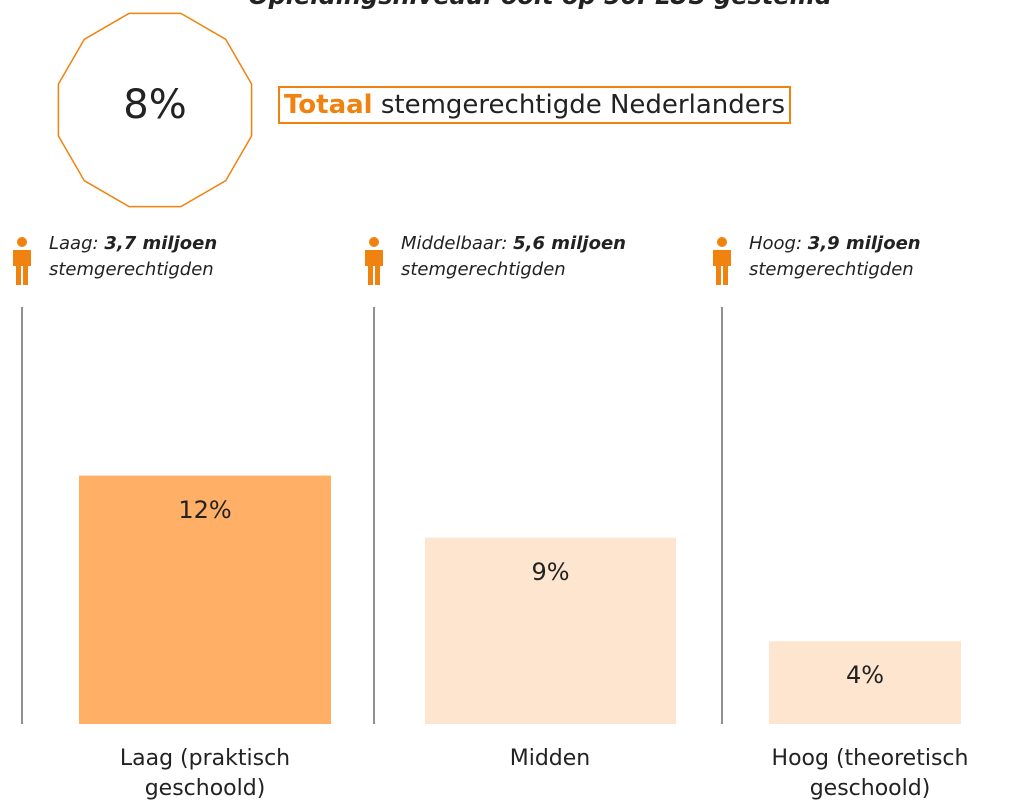 The height and width of the screenshot is (808, 1020). Describe the element at coordinates (513, 257) in the screenshot. I see `group-label: Middelbaar: 5,6 miljoen stemgerechtigden` at that location.